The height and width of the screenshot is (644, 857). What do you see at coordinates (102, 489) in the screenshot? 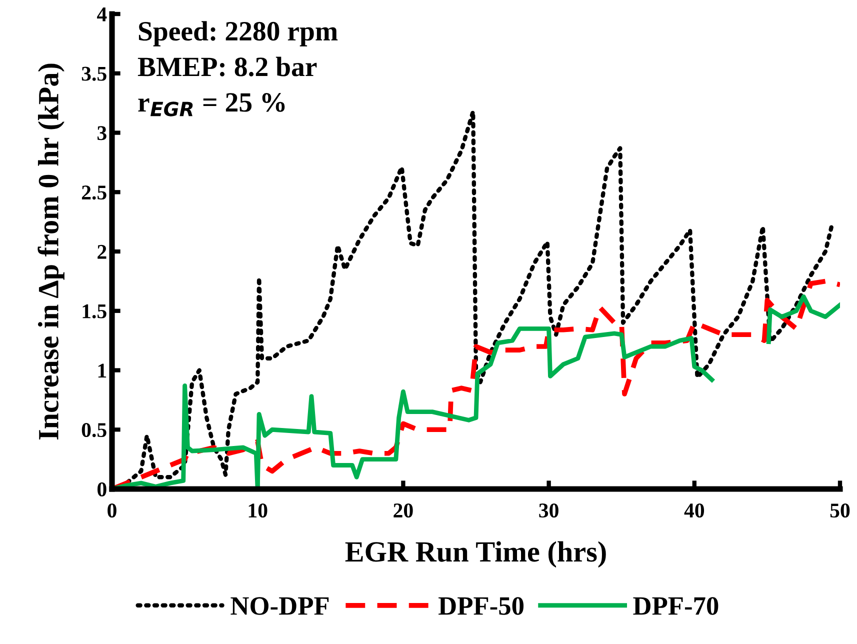
I see `y-tick-label: 0` at bounding box center [102, 489].